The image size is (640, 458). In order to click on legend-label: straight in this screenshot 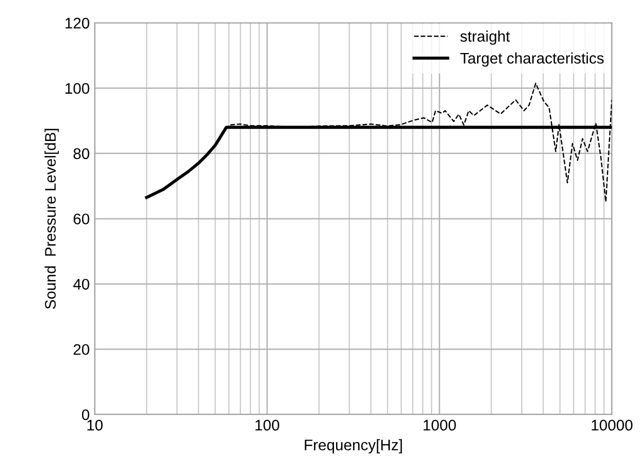, I will do `click(485, 37)`.